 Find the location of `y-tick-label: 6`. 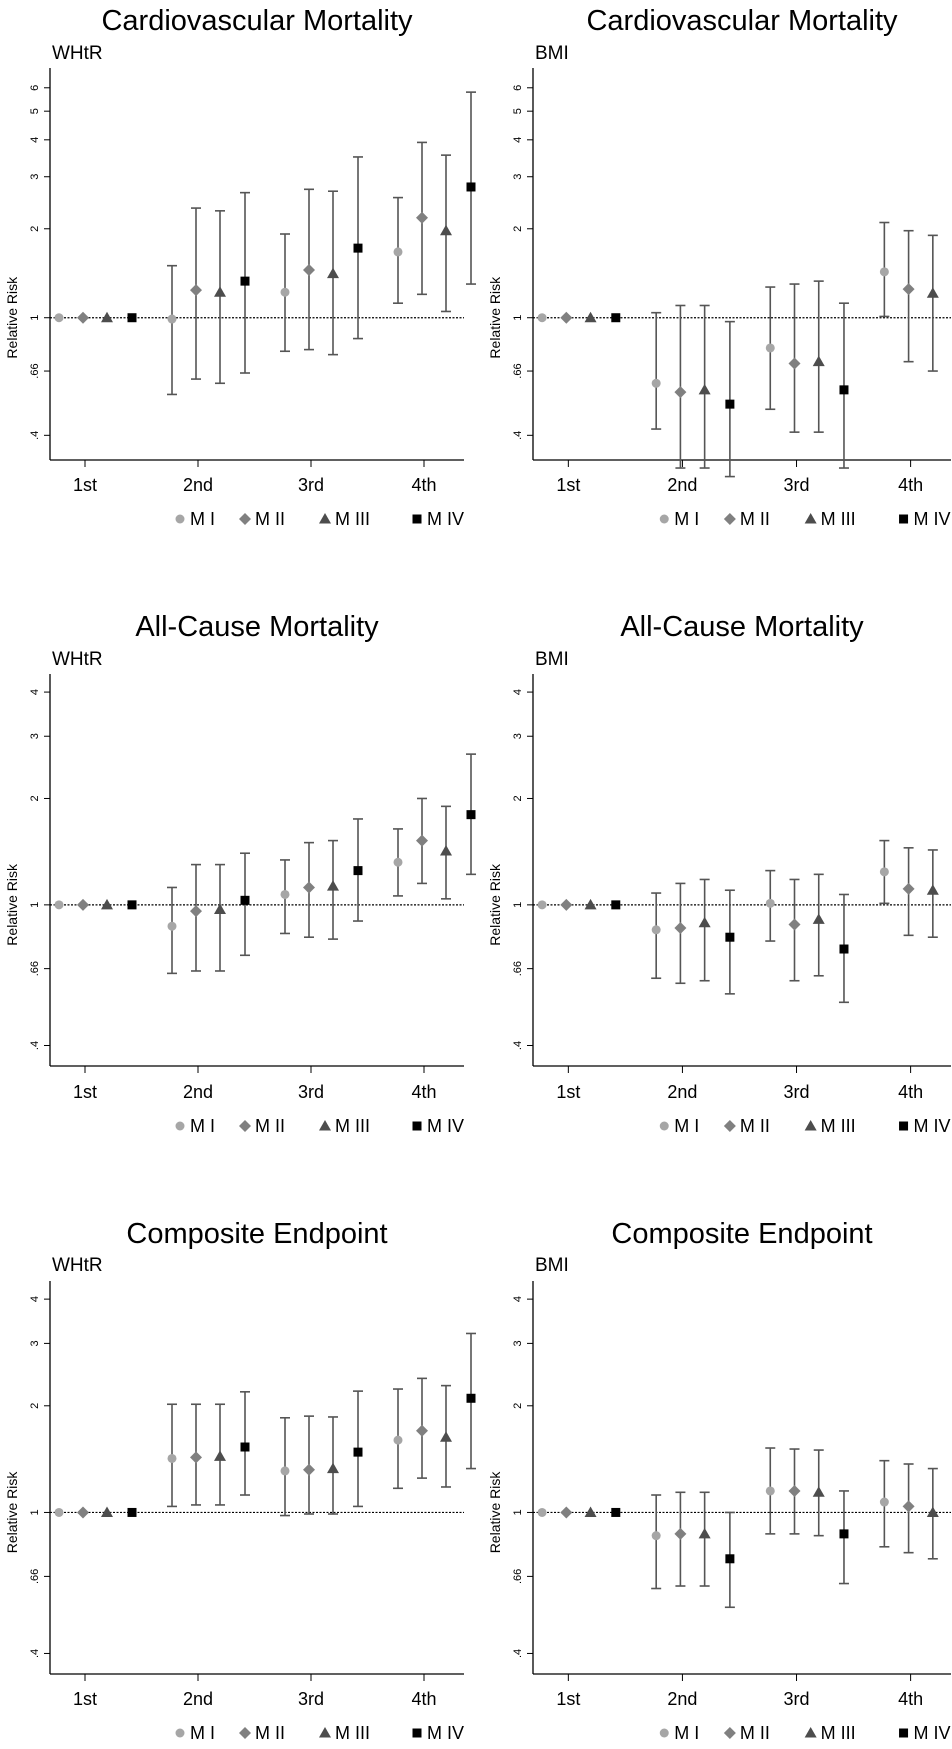

y-tick-label: 6 is located at coordinates (35, 88).